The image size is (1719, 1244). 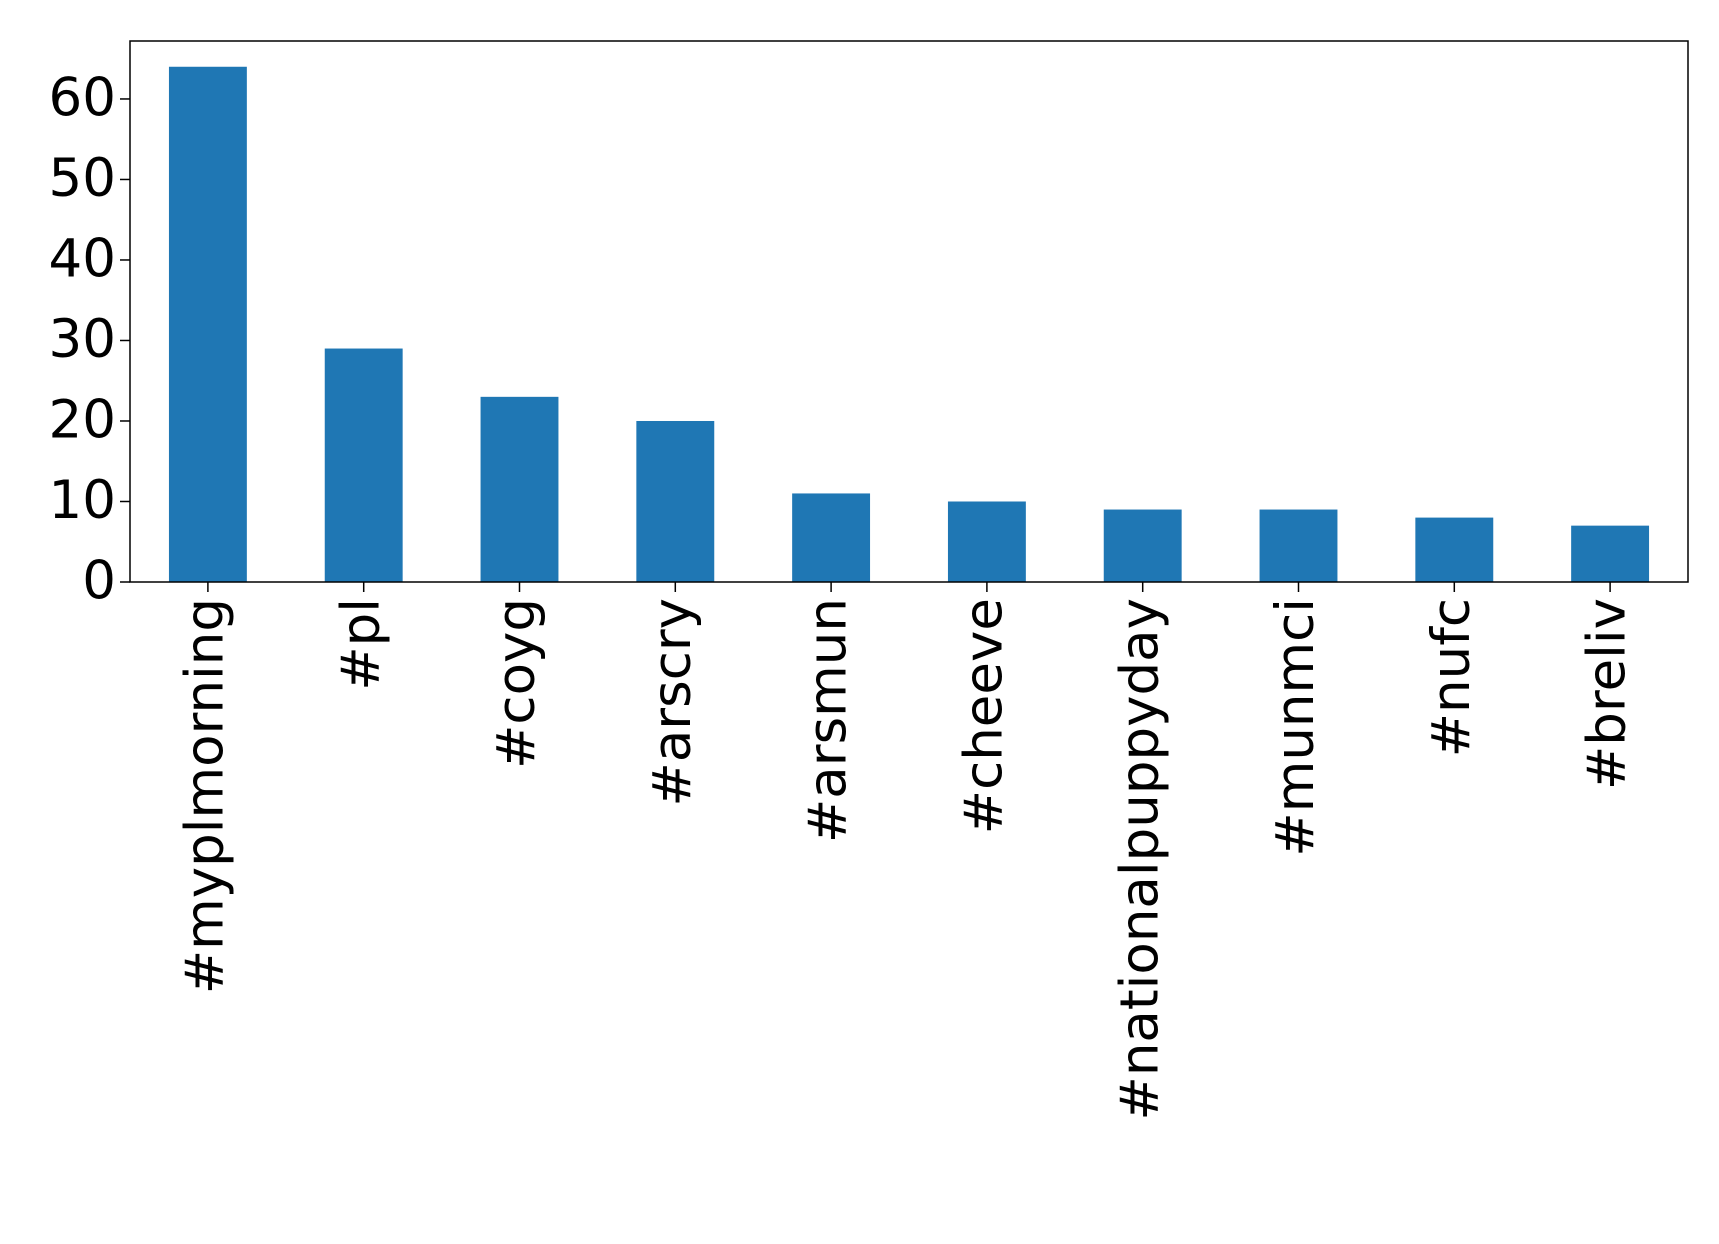 What do you see at coordinates (82, 420) in the screenshot?
I see `y-tick-label: 20` at bounding box center [82, 420].